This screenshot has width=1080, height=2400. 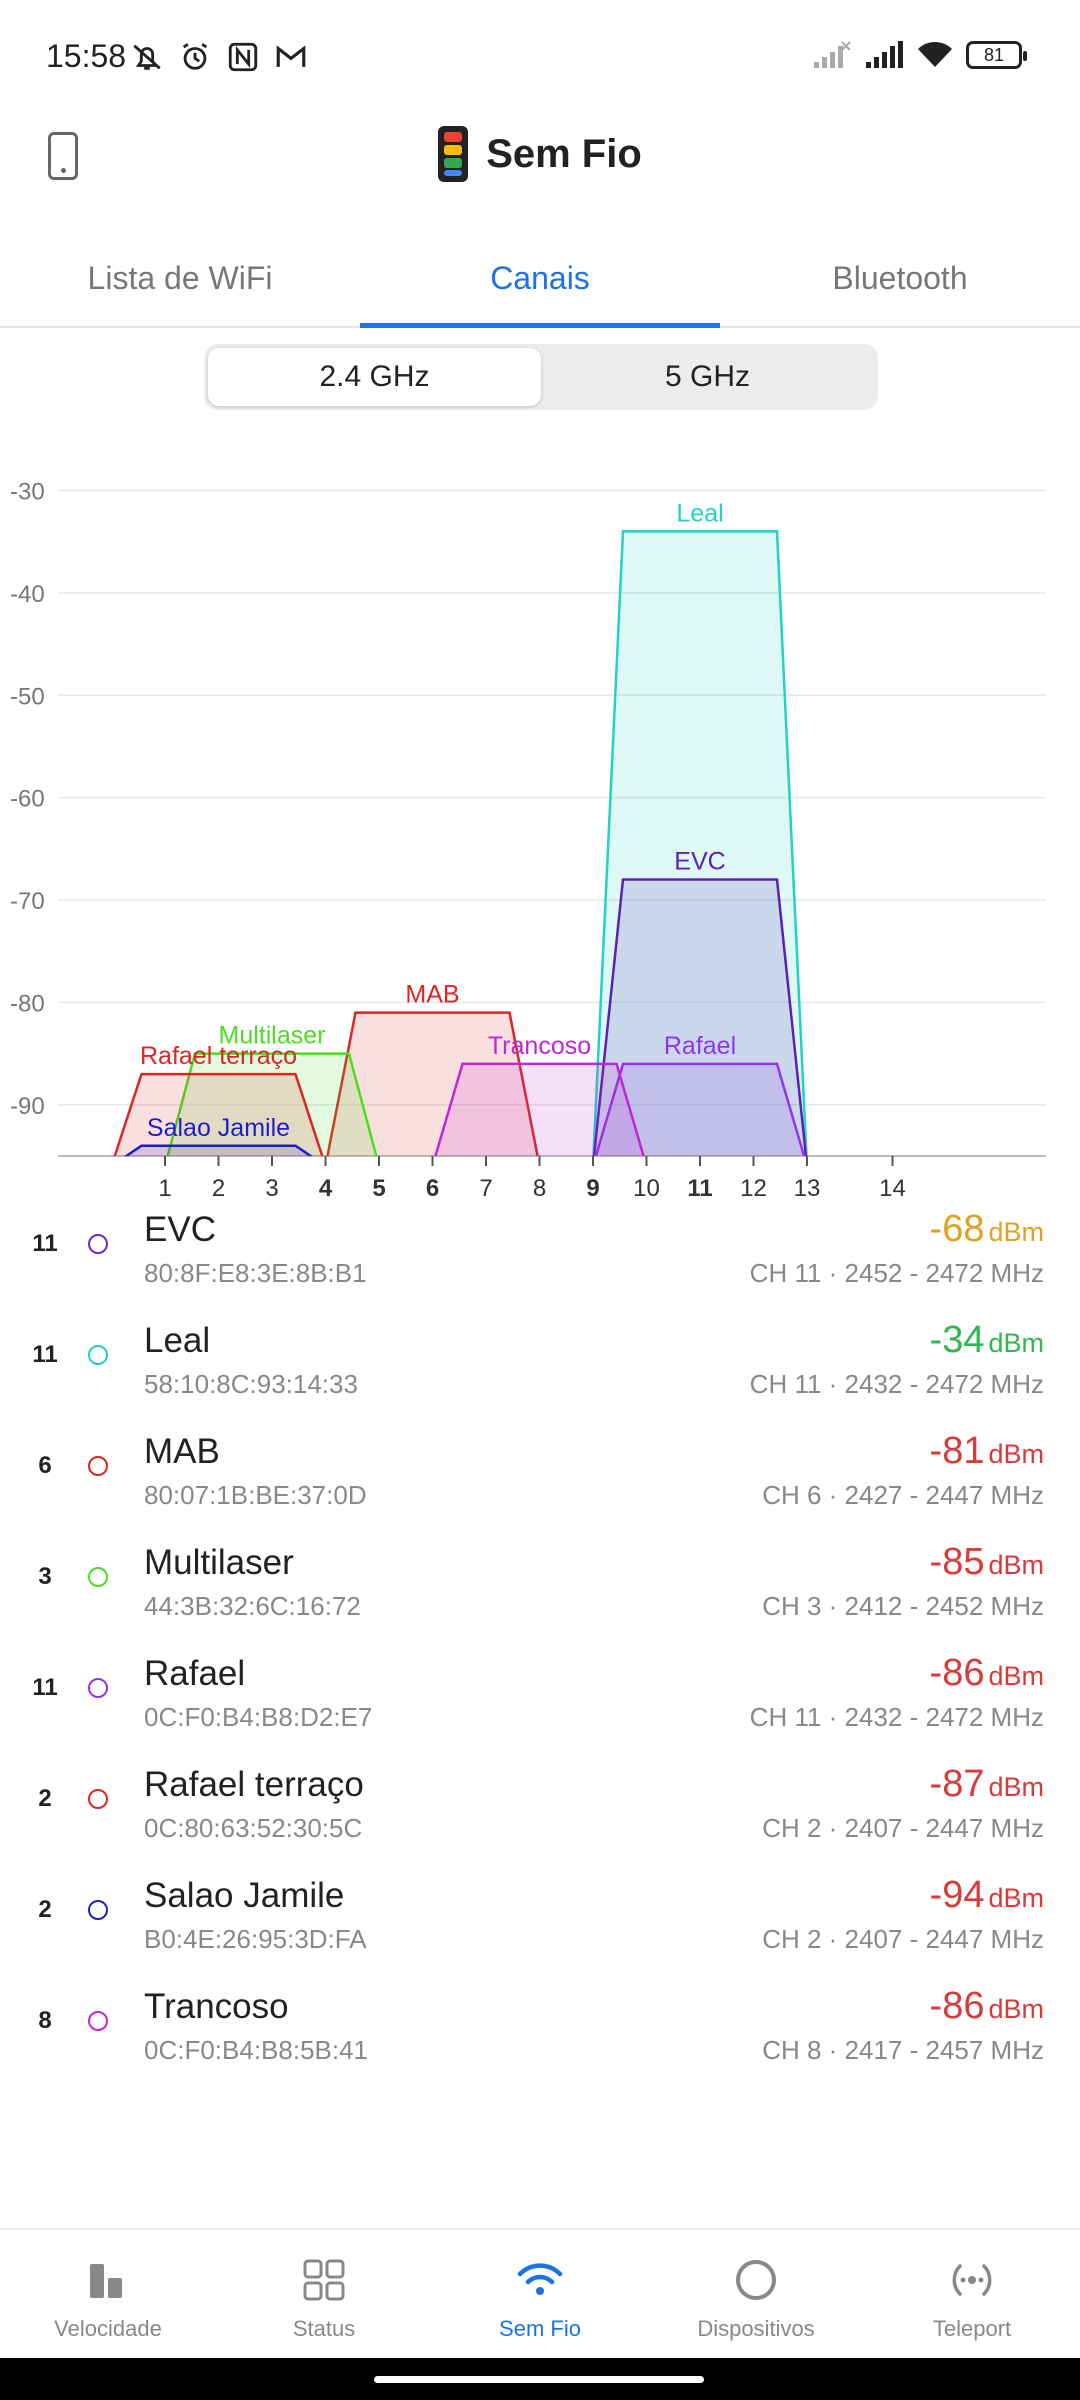 What do you see at coordinates (252, 1606) in the screenshot?
I see `network-mac: 44:3B:32:6C:16:72` at bounding box center [252, 1606].